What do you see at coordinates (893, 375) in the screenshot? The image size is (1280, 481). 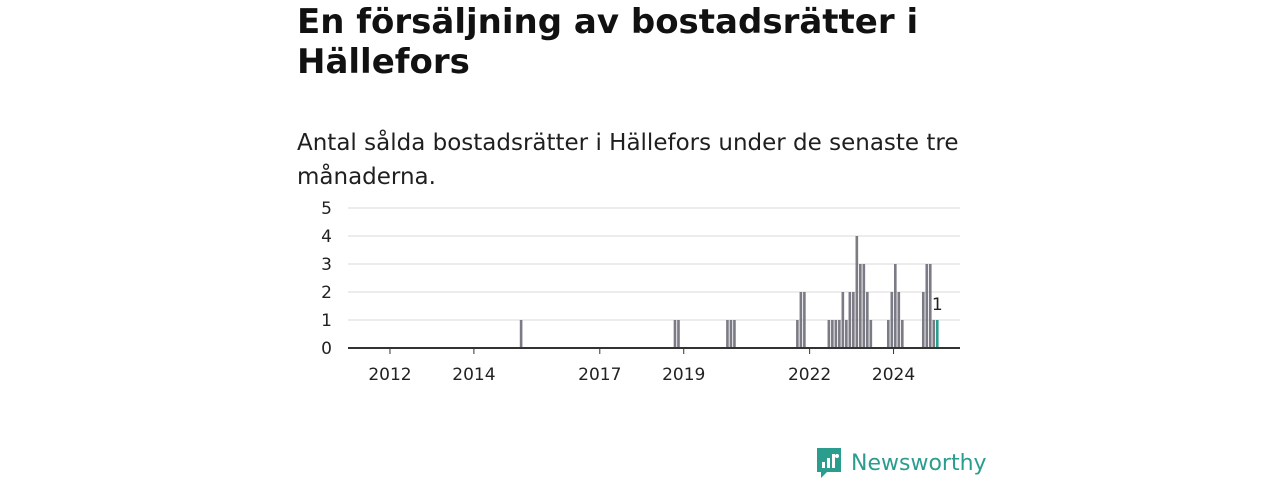 I see `x-tick-label: 2024` at bounding box center [893, 375].